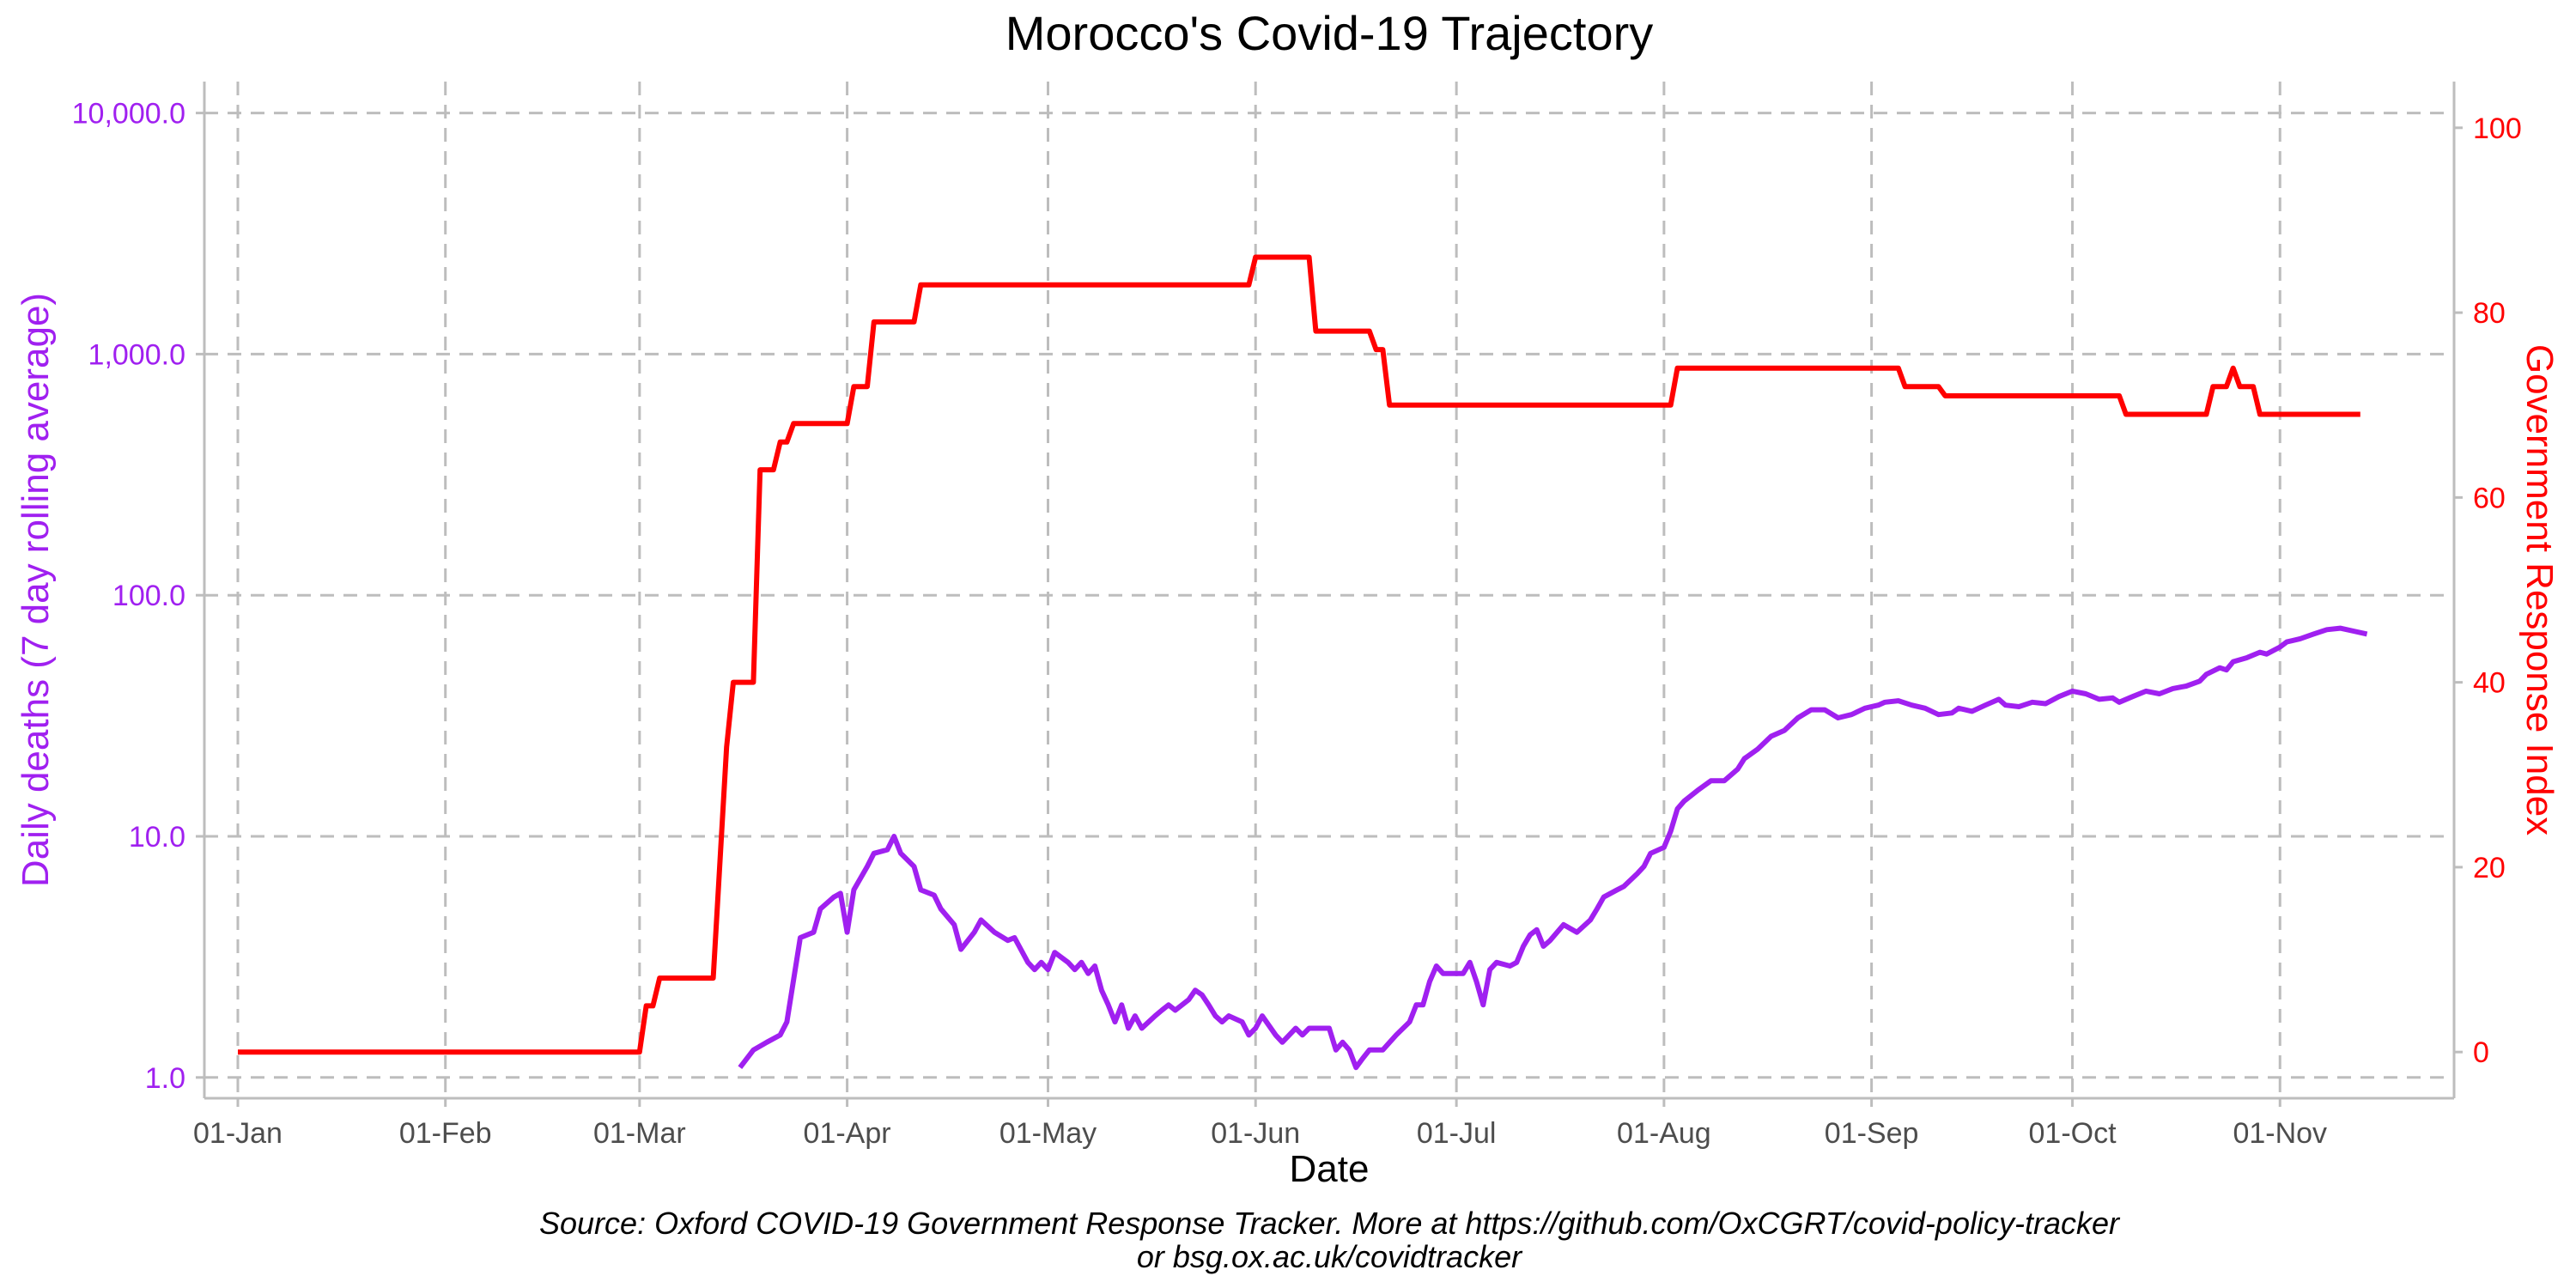  What do you see at coordinates (2539, 589) in the screenshot?
I see `right-axis-title: Government Response Index` at bounding box center [2539, 589].